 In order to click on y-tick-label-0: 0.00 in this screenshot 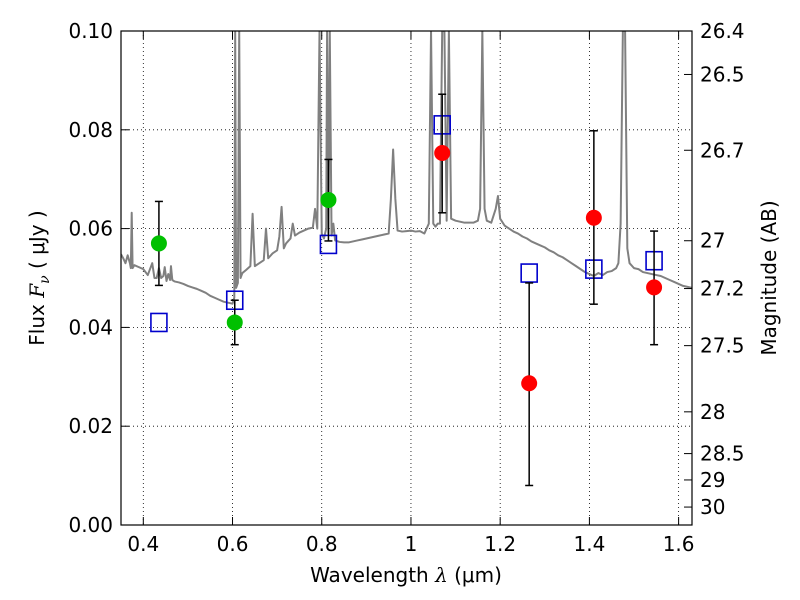, I will do `click(90, 525)`.